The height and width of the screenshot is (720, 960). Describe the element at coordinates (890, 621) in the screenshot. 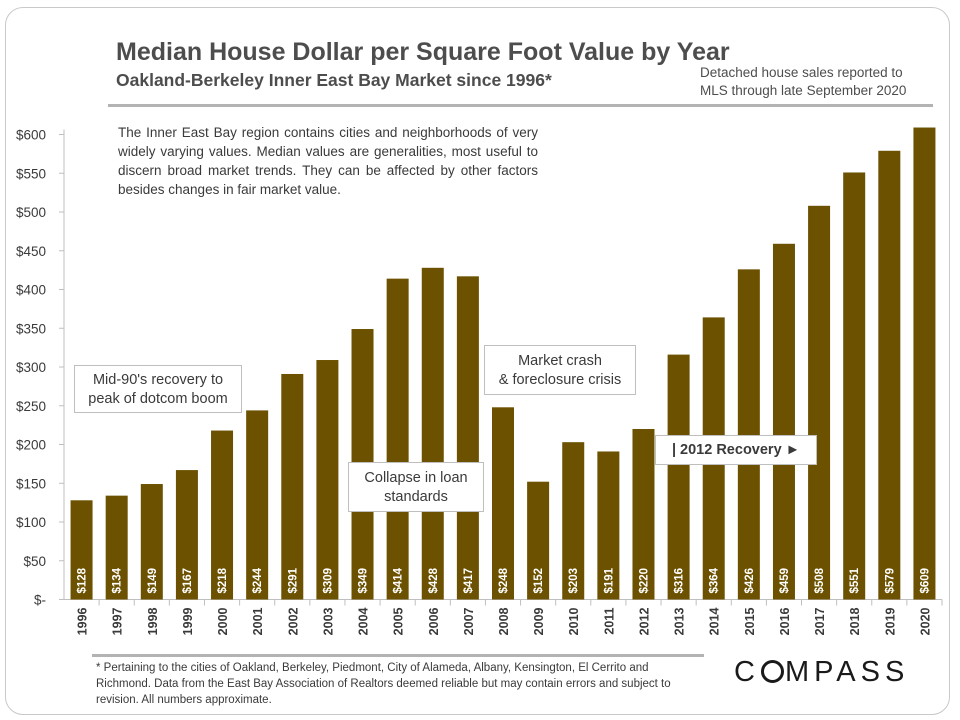

I see `x-tick-label: 2019` at that location.